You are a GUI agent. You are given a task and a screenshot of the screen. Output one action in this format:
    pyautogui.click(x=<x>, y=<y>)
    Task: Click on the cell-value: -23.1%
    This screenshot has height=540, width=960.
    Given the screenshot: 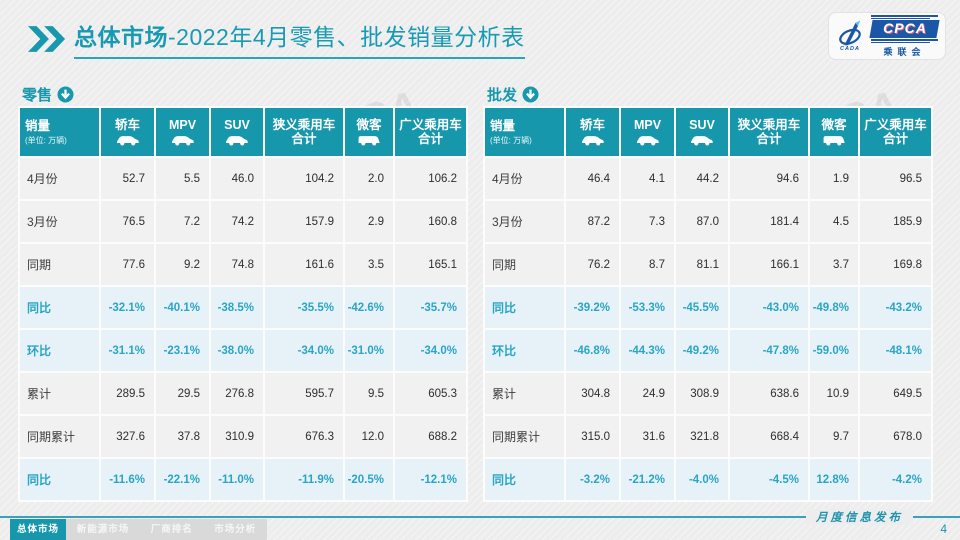 What is the action you would take?
    pyautogui.click(x=182, y=350)
    